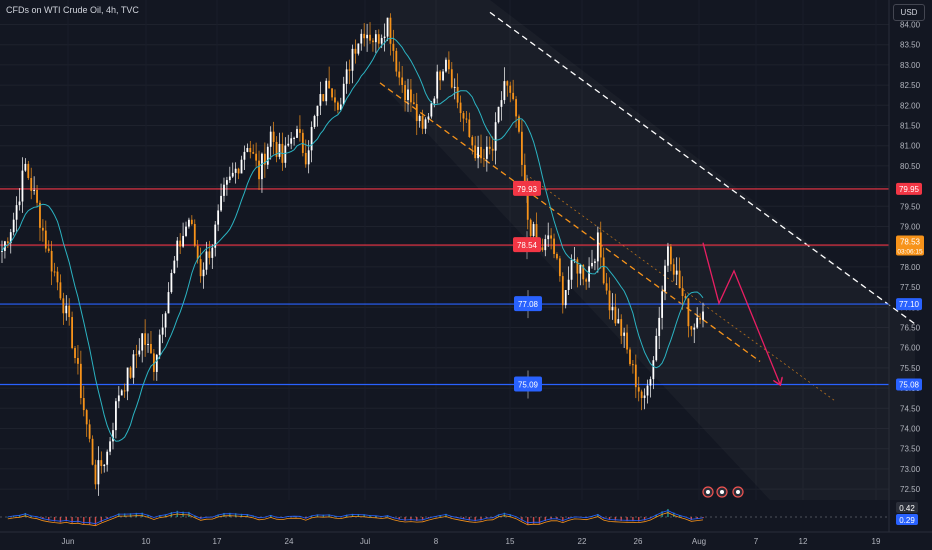 This screenshot has width=932, height=550. I want to click on price-level-tag: 77.08, so click(528, 304).